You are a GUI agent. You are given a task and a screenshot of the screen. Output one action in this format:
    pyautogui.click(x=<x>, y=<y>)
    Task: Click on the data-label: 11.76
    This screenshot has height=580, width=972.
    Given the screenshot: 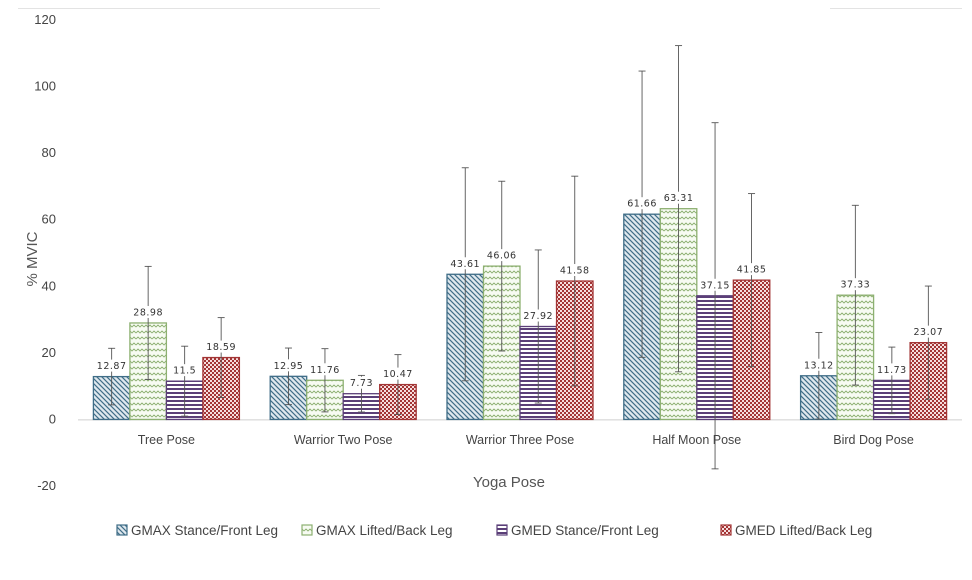 What is the action you would take?
    pyautogui.click(x=325, y=370)
    